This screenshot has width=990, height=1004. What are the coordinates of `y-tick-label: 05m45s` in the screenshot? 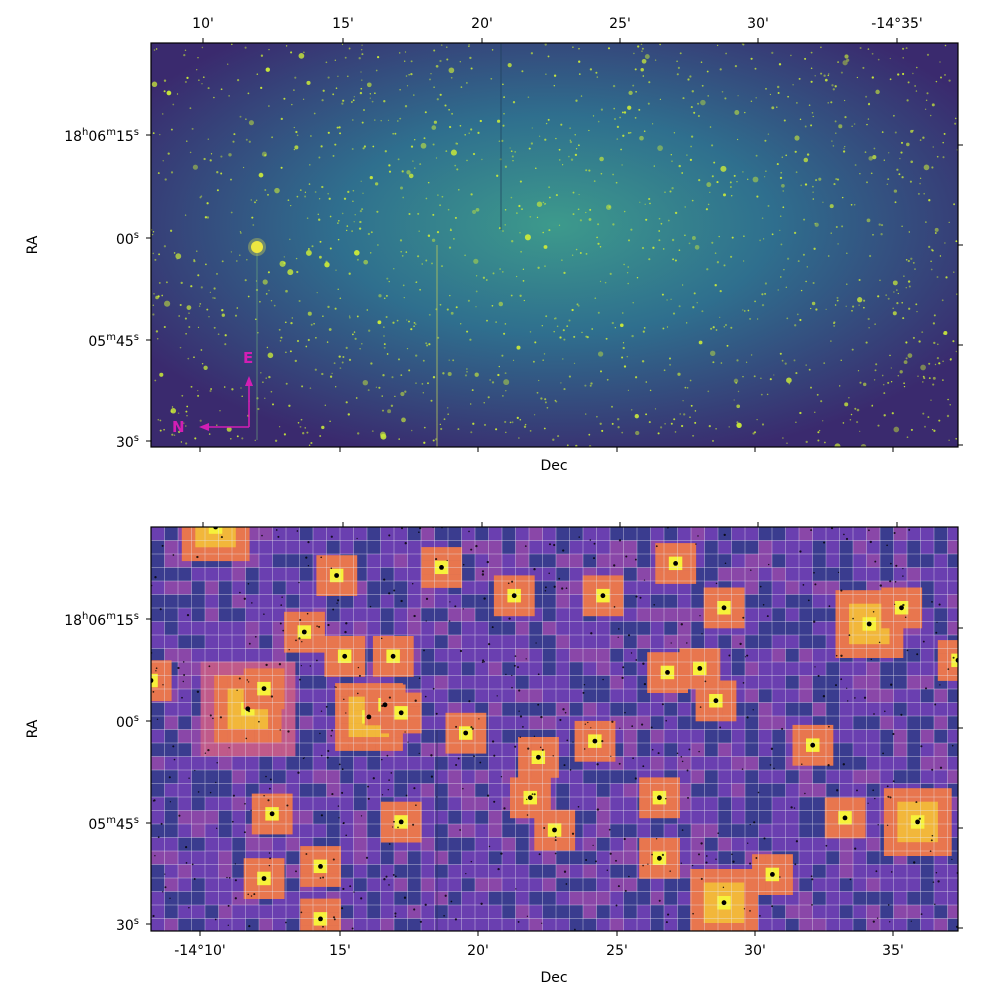 It's located at (113, 341).